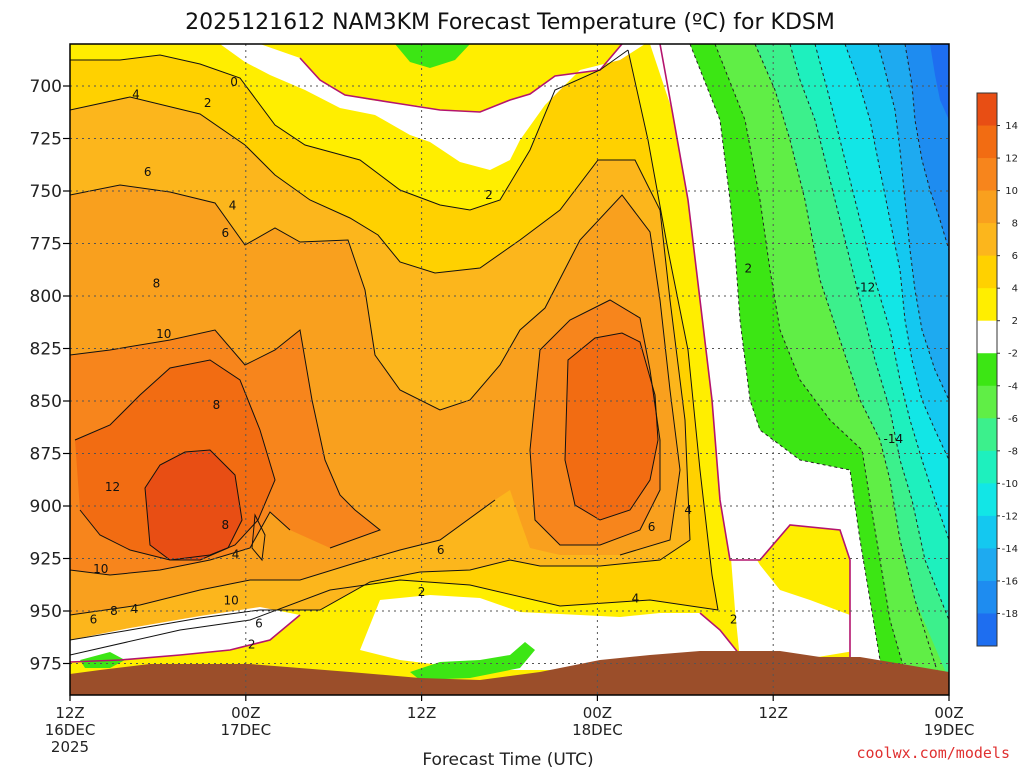 This screenshot has height=768, width=1024. What do you see at coordinates (50, 376) in the screenshot?
I see `y-axis: 700 725 750 775 800 825 850 875 900 925 950 975` at bounding box center [50, 376].